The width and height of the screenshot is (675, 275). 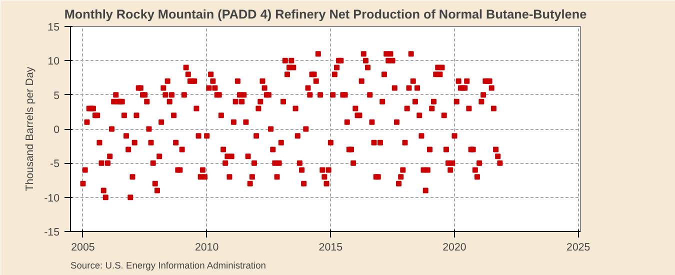 I want to click on y-tick-label: 0, so click(x=57, y=130).